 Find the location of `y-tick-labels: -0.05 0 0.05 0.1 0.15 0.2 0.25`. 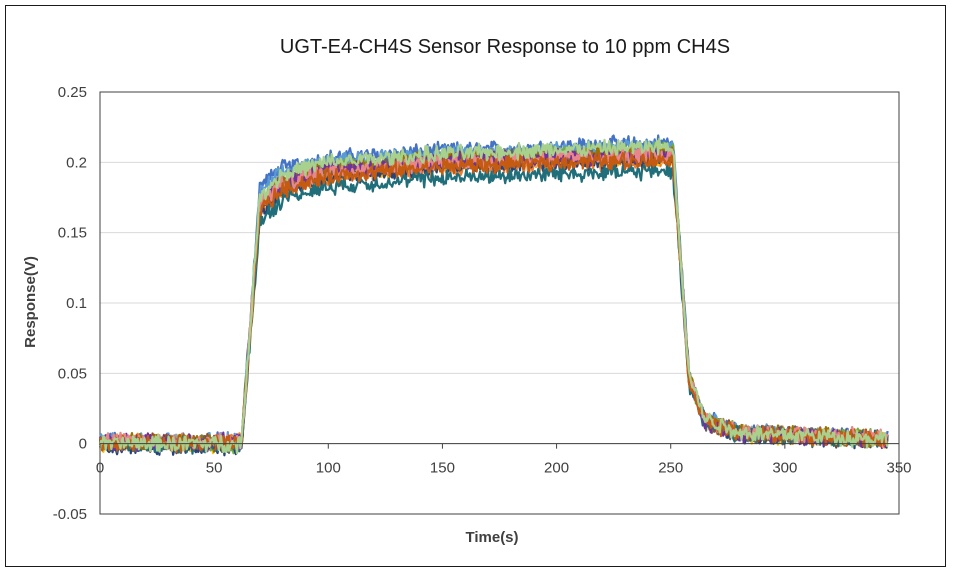

y-tick-labels: -0.05 0 0.05 0.1 0.15 0.2 0.25 is located at coordinates (70, 303).